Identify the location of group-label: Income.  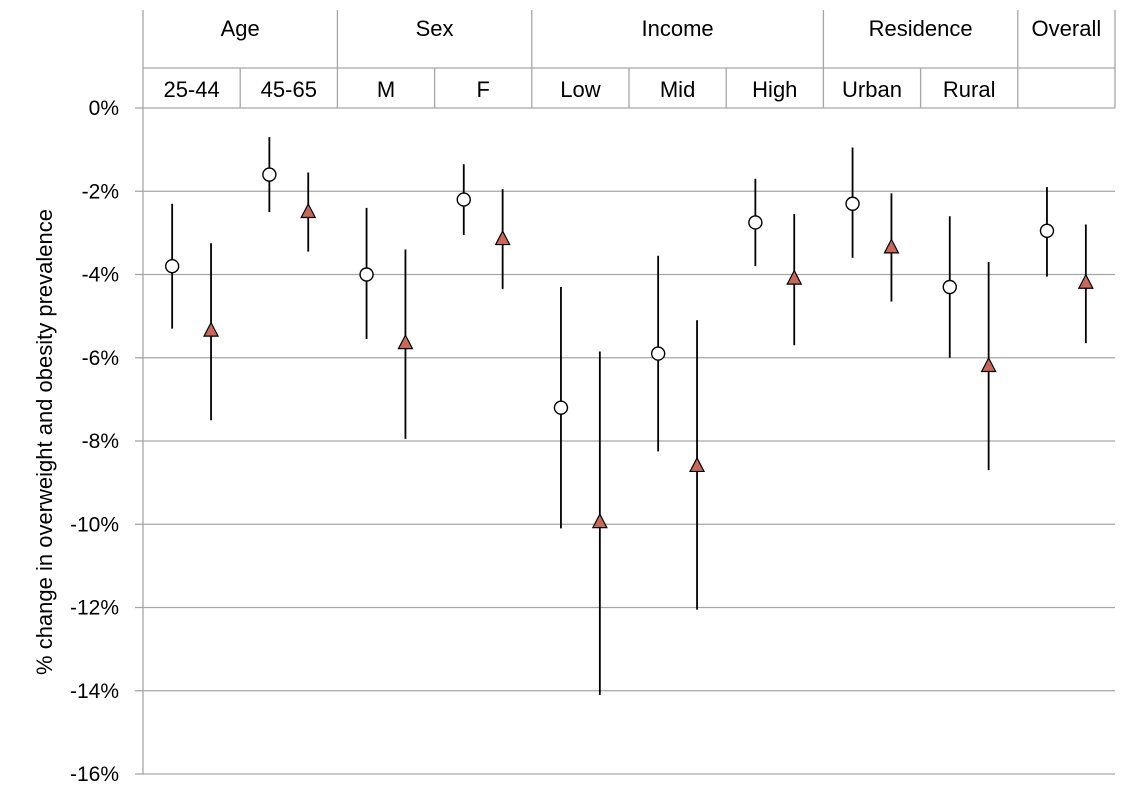
(678, 28).